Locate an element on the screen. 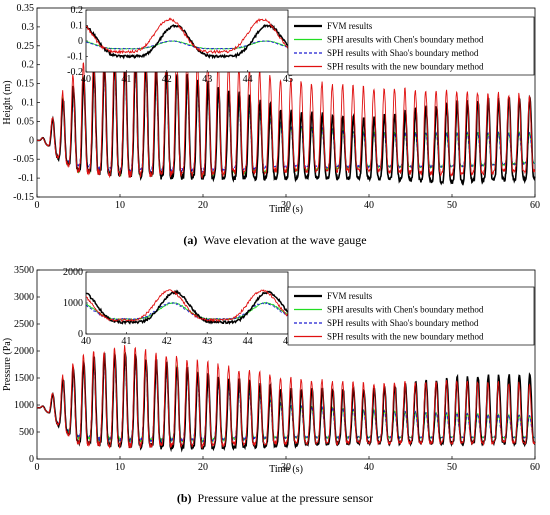  caption-a-label: (a) is located at coordinates (190, 240).